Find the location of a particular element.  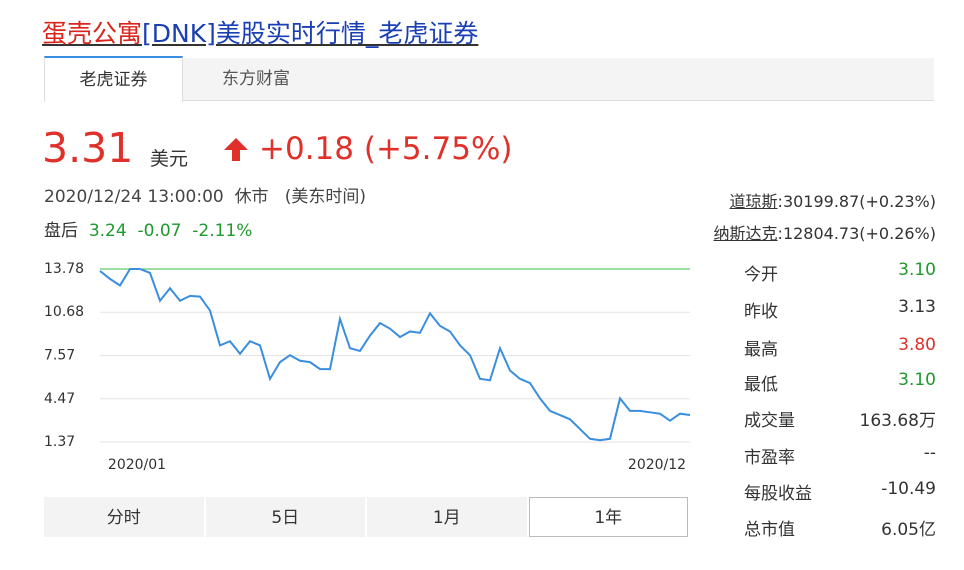

index-value: :12804.73(+0.26%) is located at coordinates (856, 233).